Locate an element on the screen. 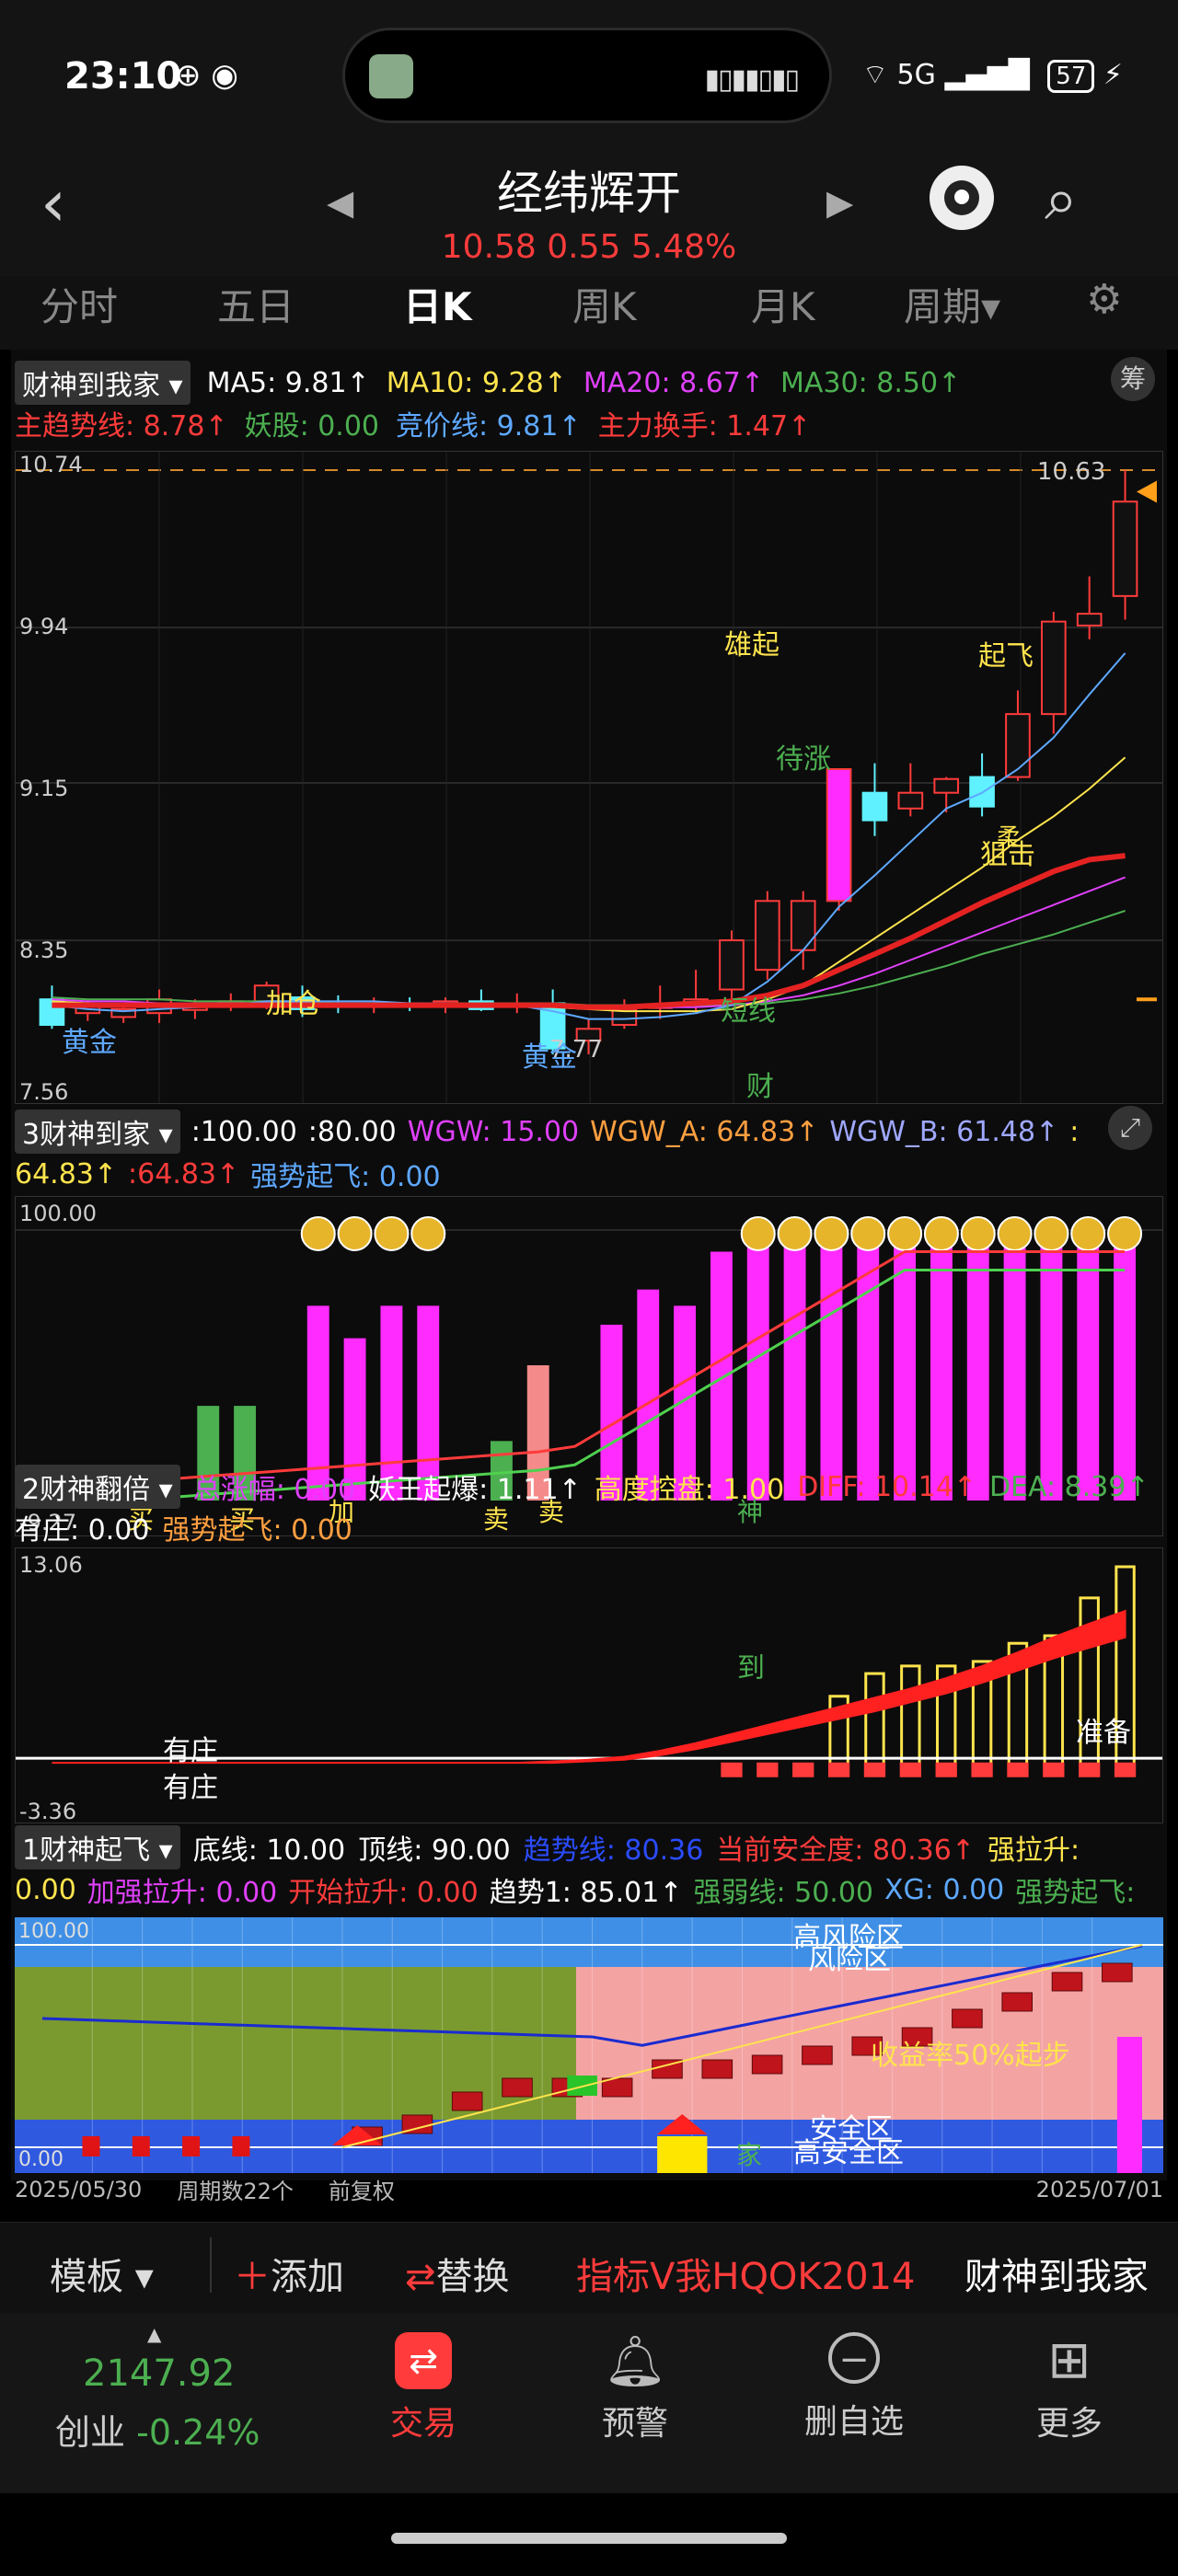 This screenshot has height=2576, width=1178. sub3-strong-pull: 强拉升: is located at coordinates (1033, 1850).